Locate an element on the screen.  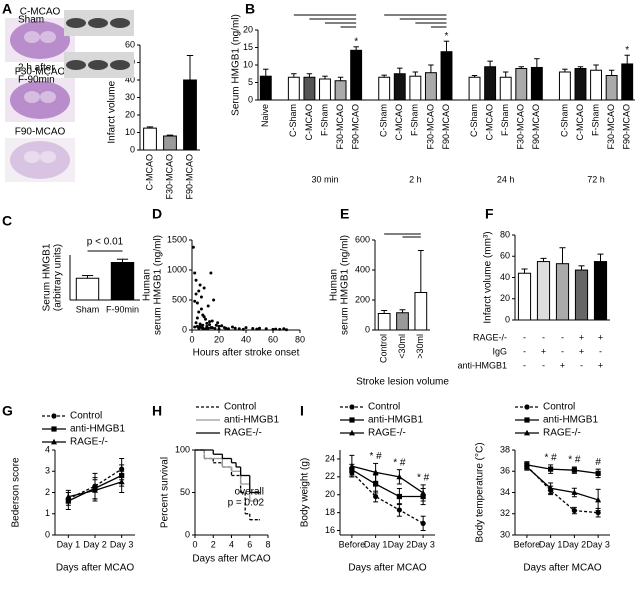
brain-section is located at coordinates (40, 40).